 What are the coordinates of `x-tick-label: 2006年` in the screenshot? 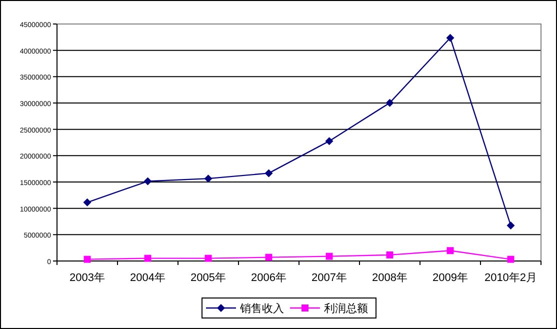 It's located at (268, 278).